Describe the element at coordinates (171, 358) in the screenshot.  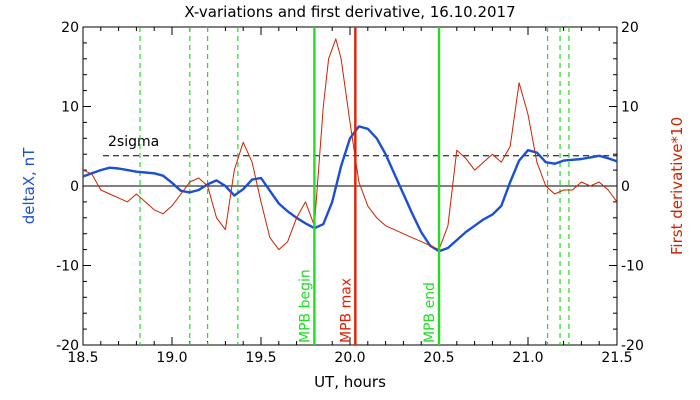
I see `x-tick-label: 19.0` at that location.